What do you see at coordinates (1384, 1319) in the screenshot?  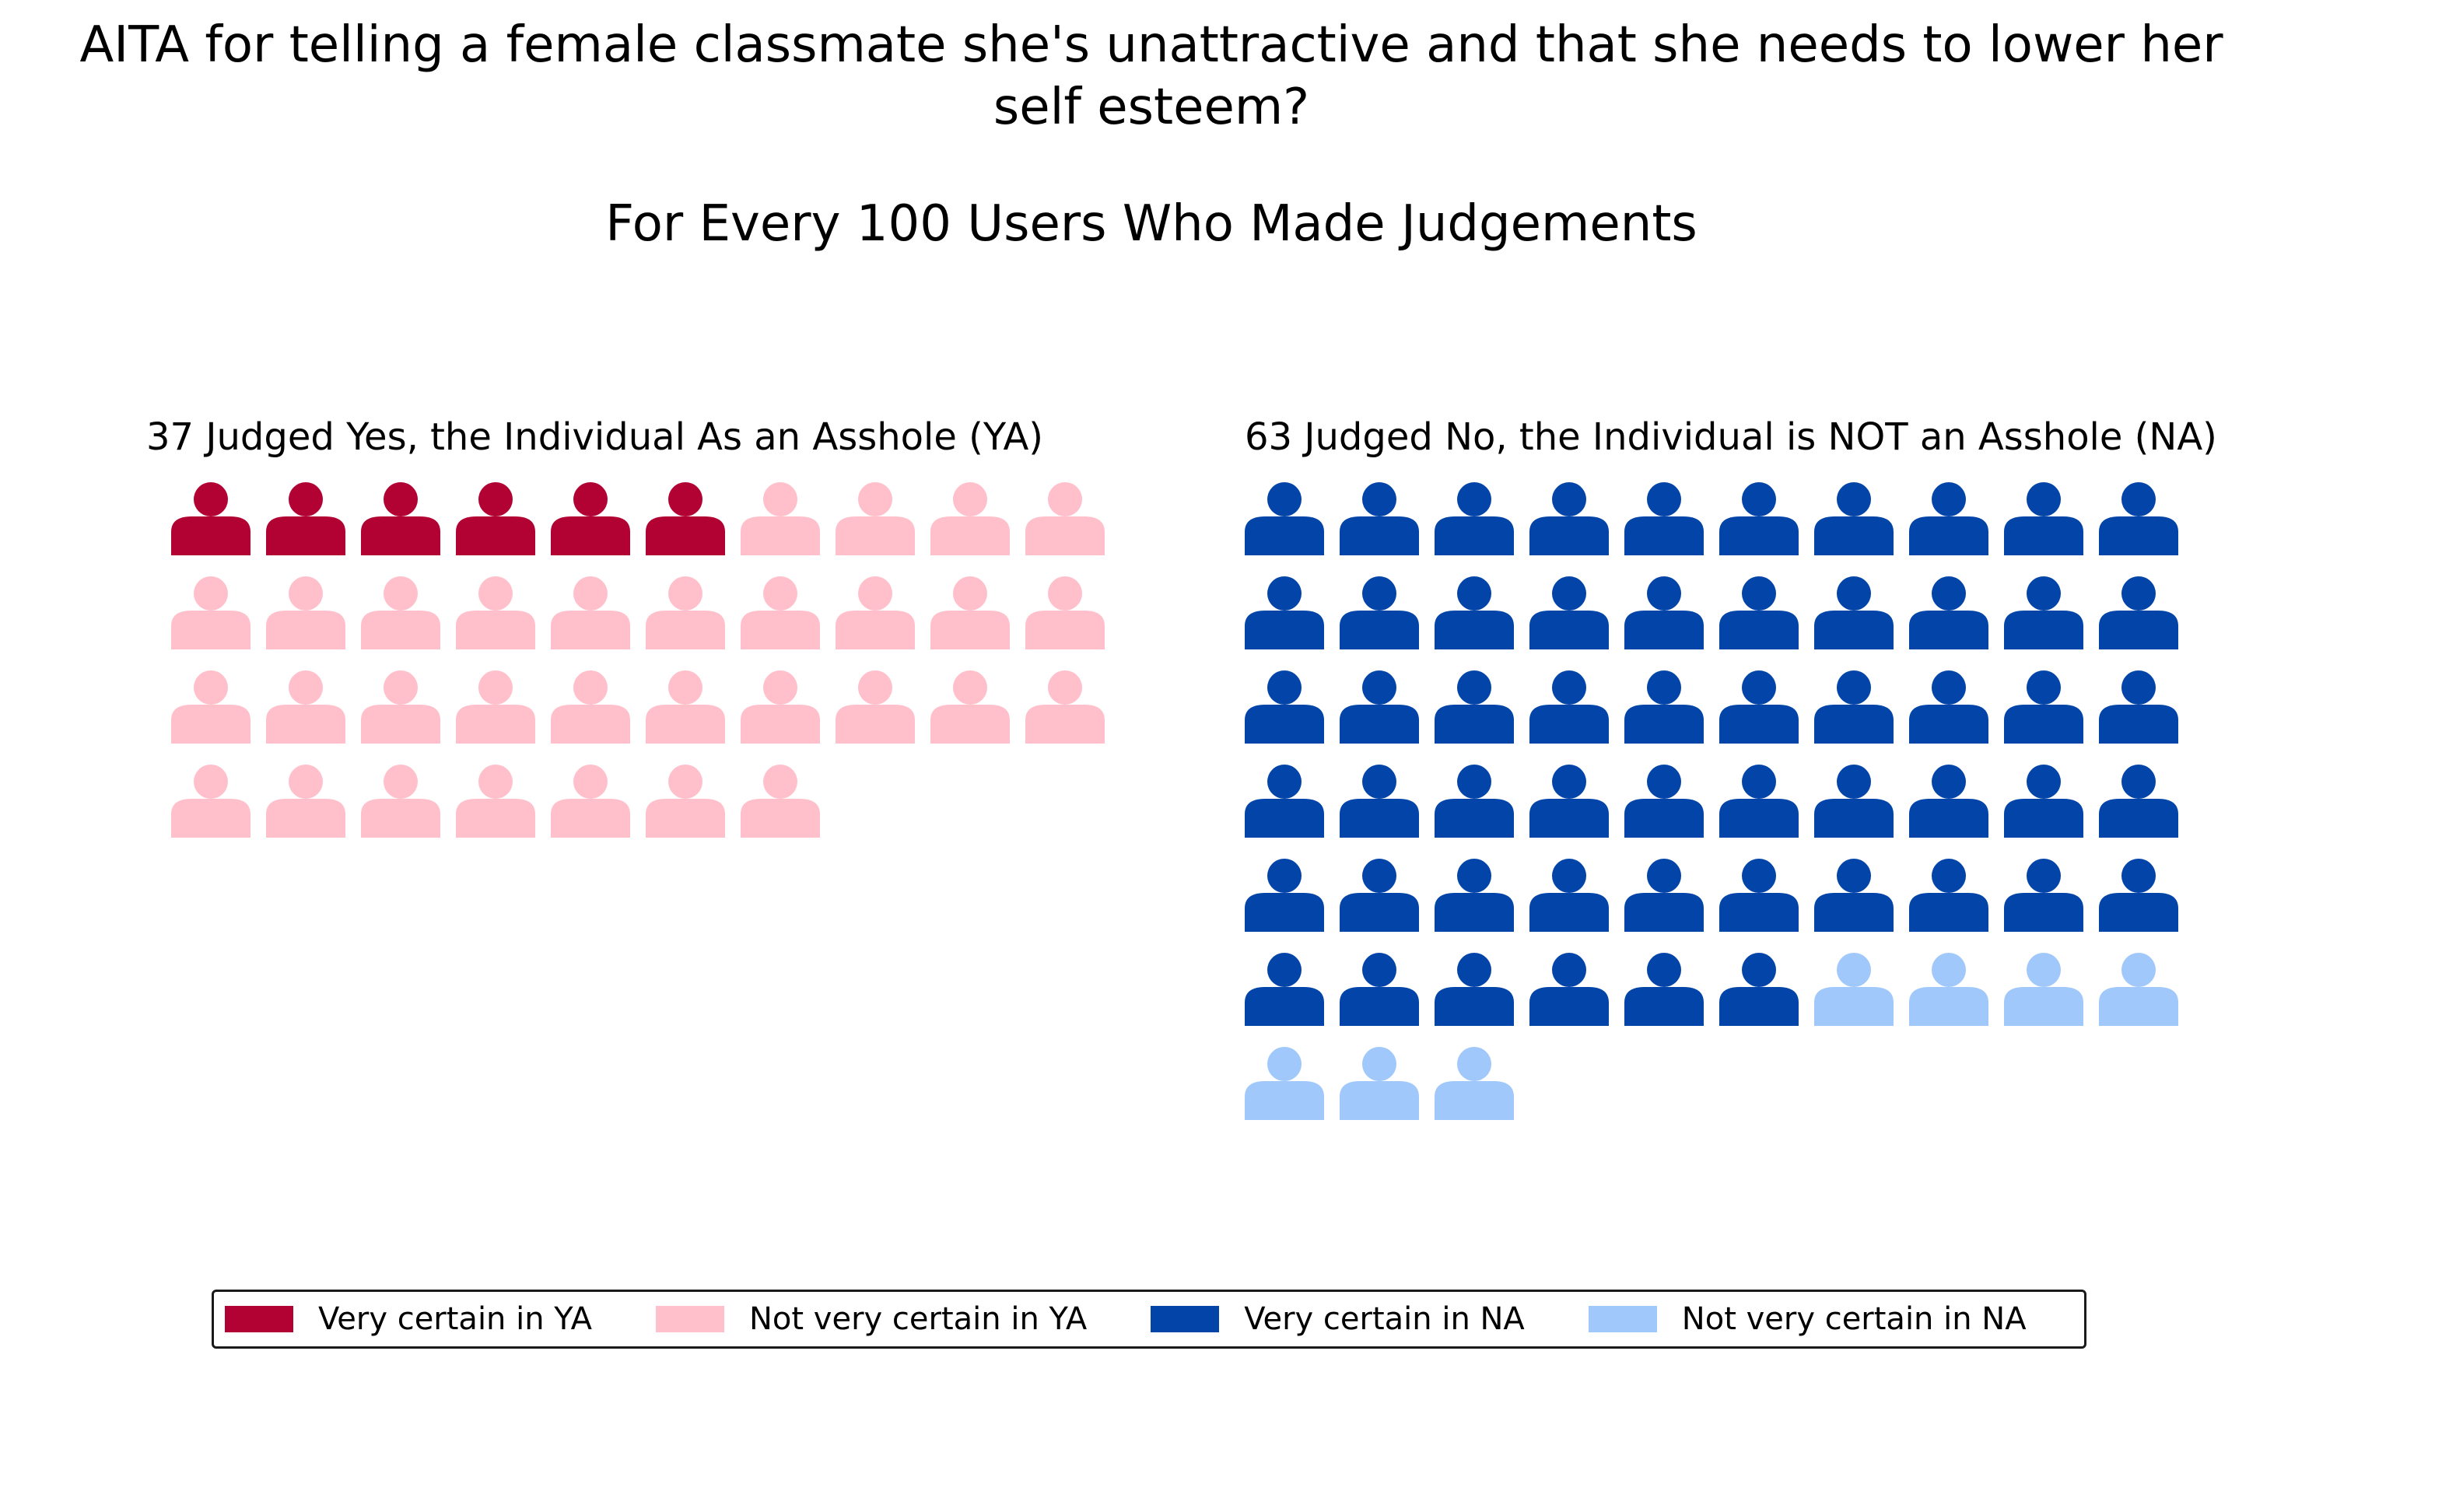 I see `legend-label: Very certain in NA` at bounding box center [1384, 1319].